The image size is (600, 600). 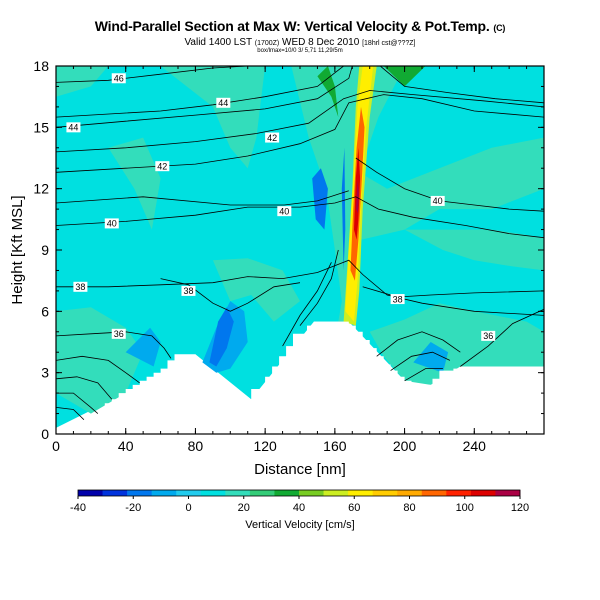 I want to click on contour-label-4: 42, so click(x=272, y=138).